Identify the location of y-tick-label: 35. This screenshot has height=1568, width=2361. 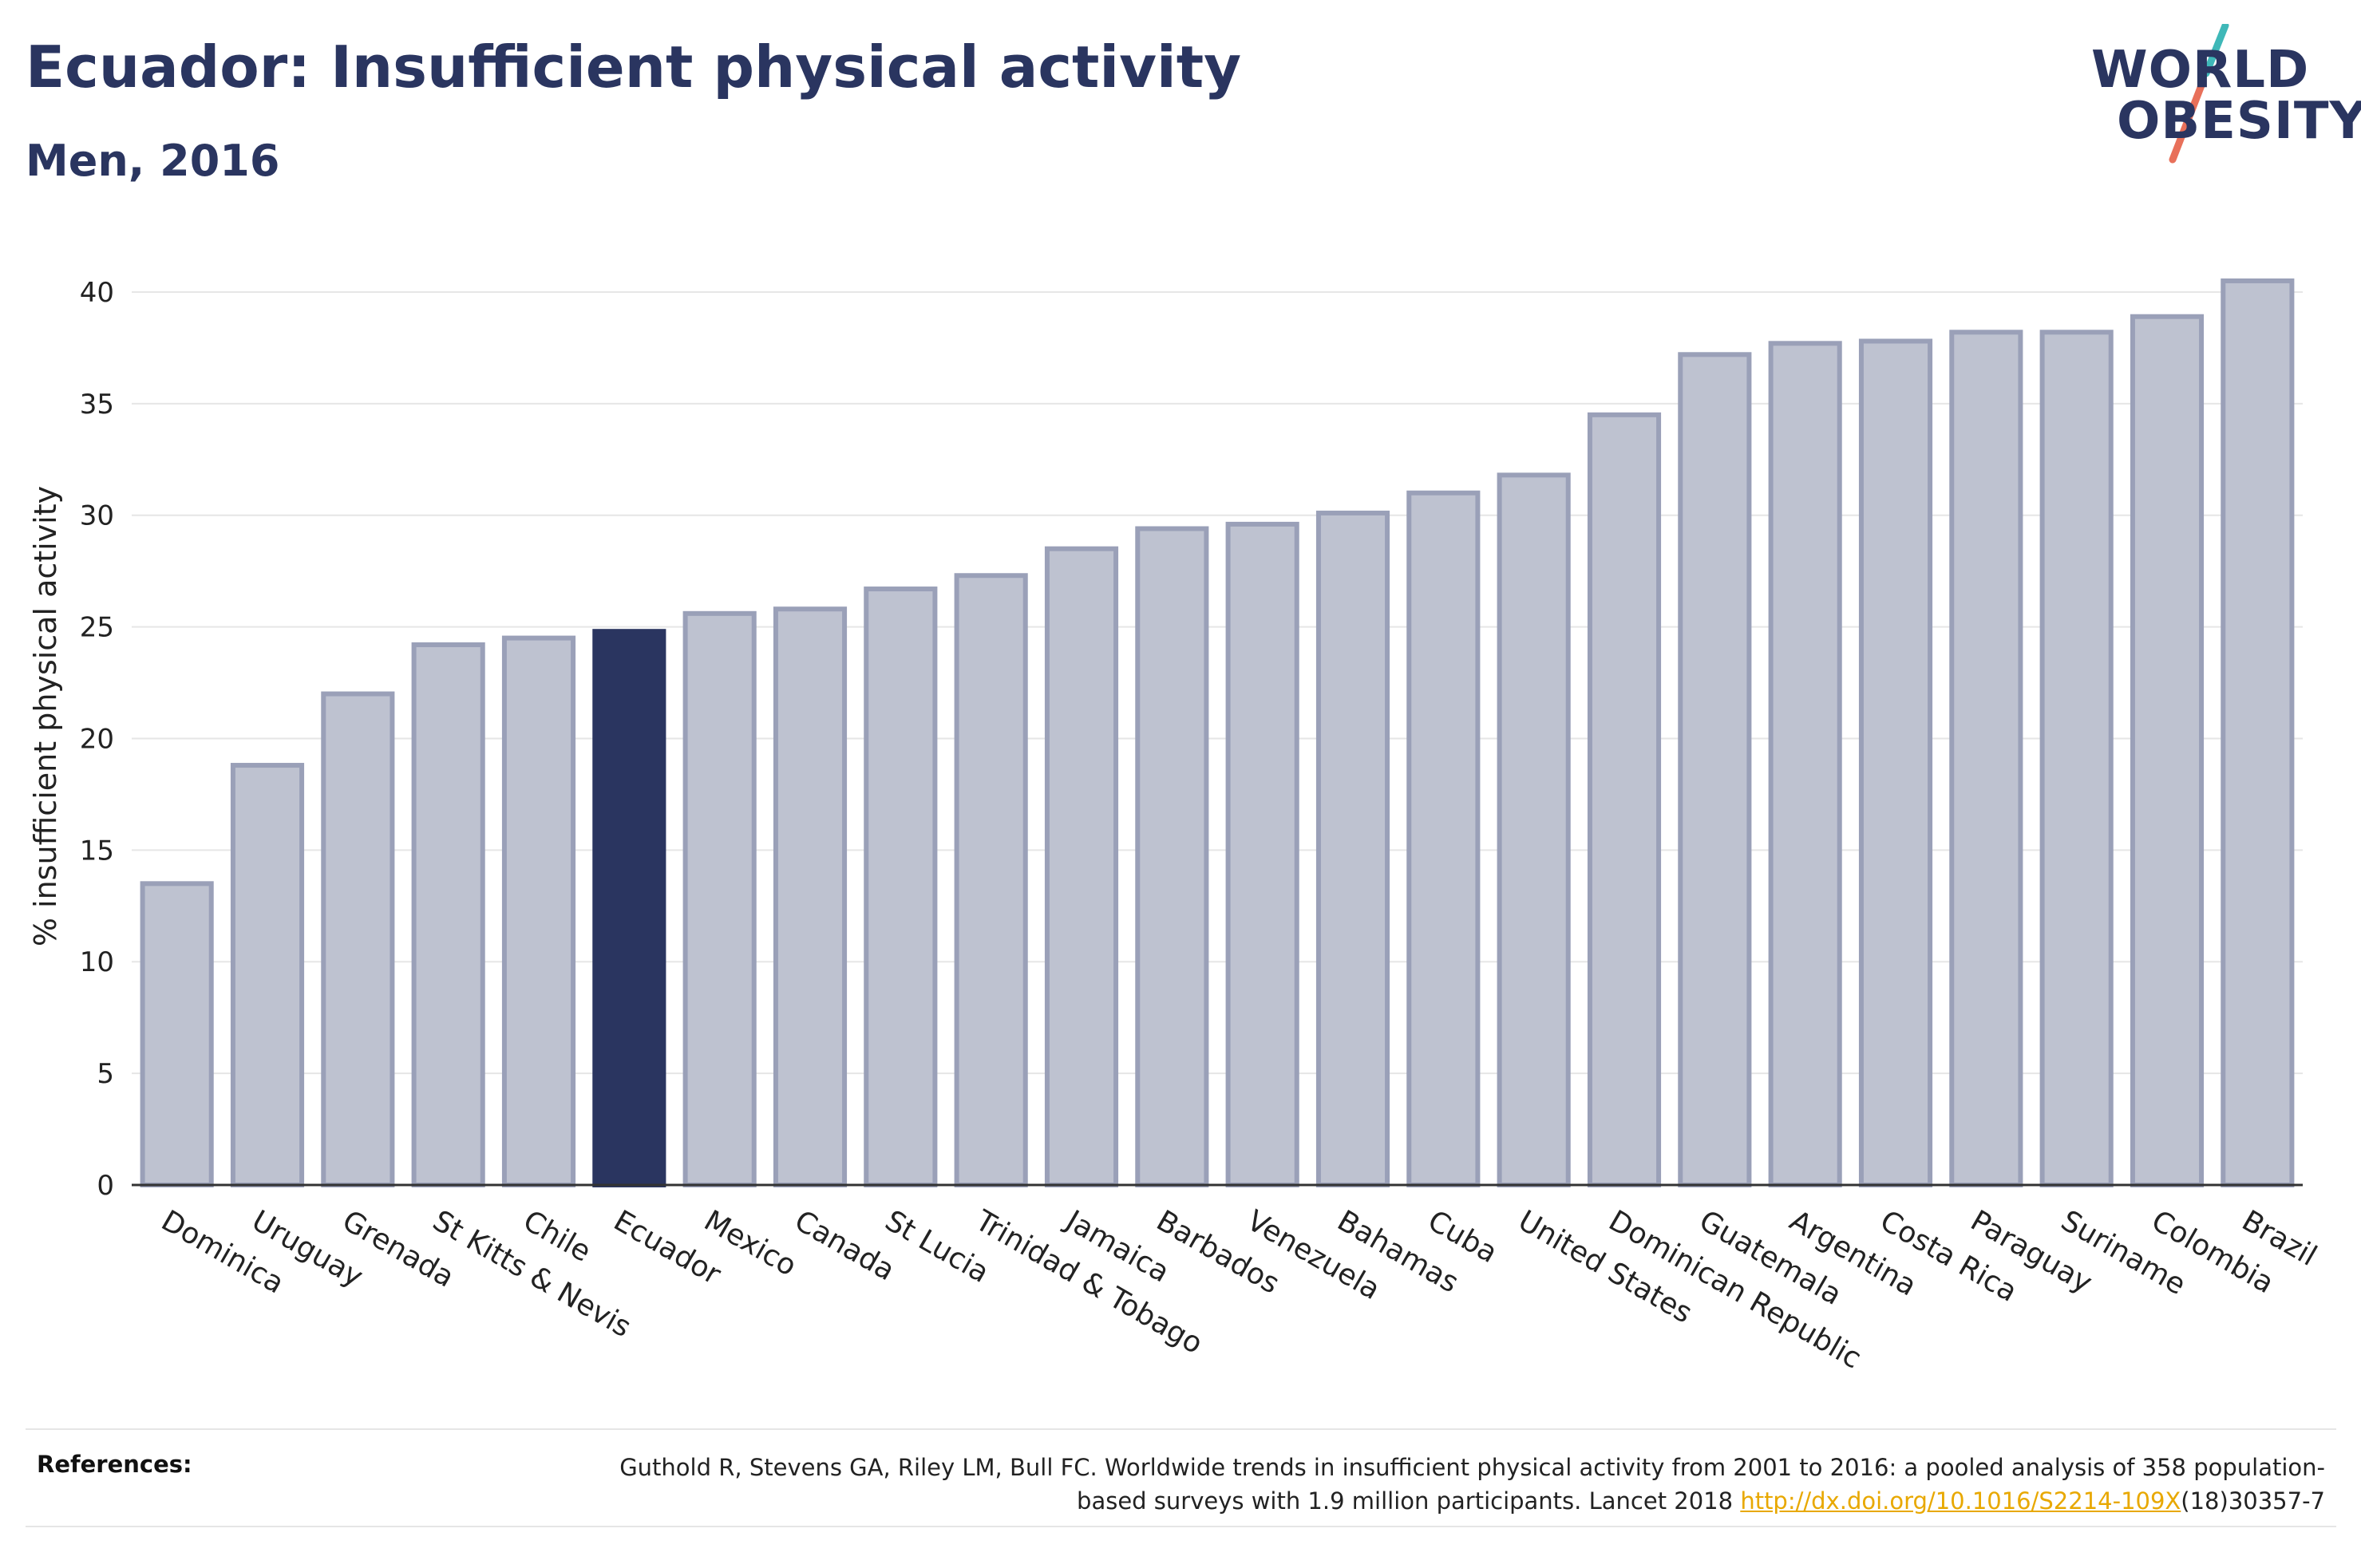
(97, 405).